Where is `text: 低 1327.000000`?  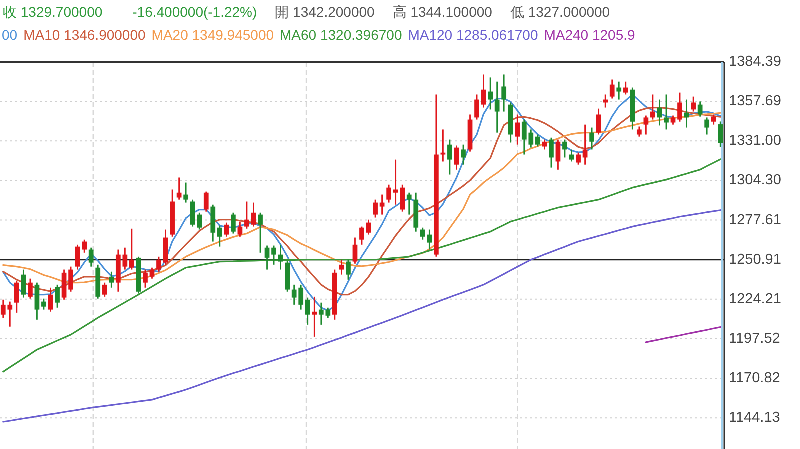
text: 低 1327.000000 is located at coordinates (560, 12).